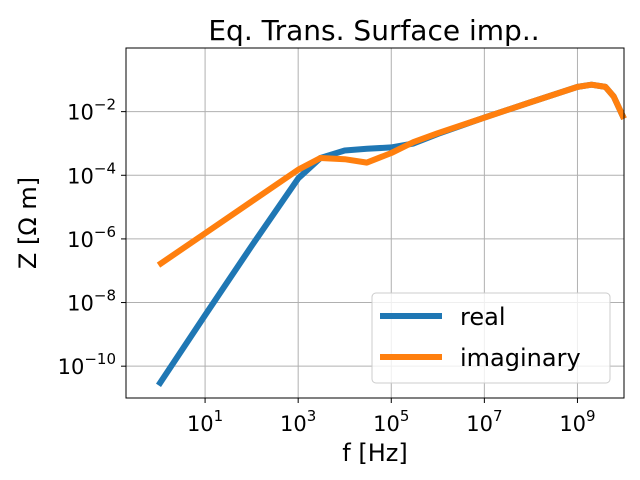  Describe the element at coordinates (520, 358) in the screenshot. I see `legend-label-imaginary: imaginary` at that location.